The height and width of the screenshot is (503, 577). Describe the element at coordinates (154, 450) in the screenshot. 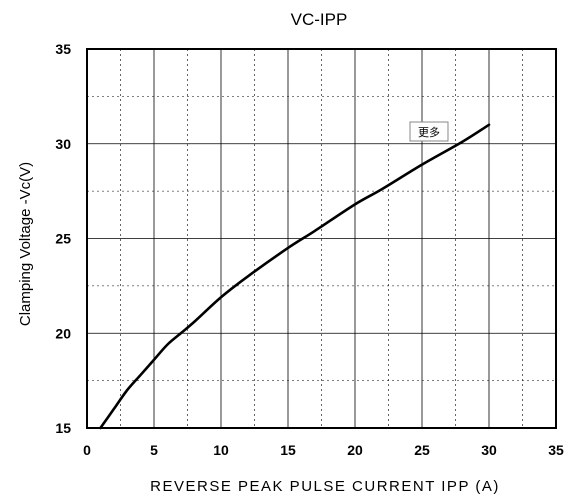

I see `x-tick-label: 5` at that location.